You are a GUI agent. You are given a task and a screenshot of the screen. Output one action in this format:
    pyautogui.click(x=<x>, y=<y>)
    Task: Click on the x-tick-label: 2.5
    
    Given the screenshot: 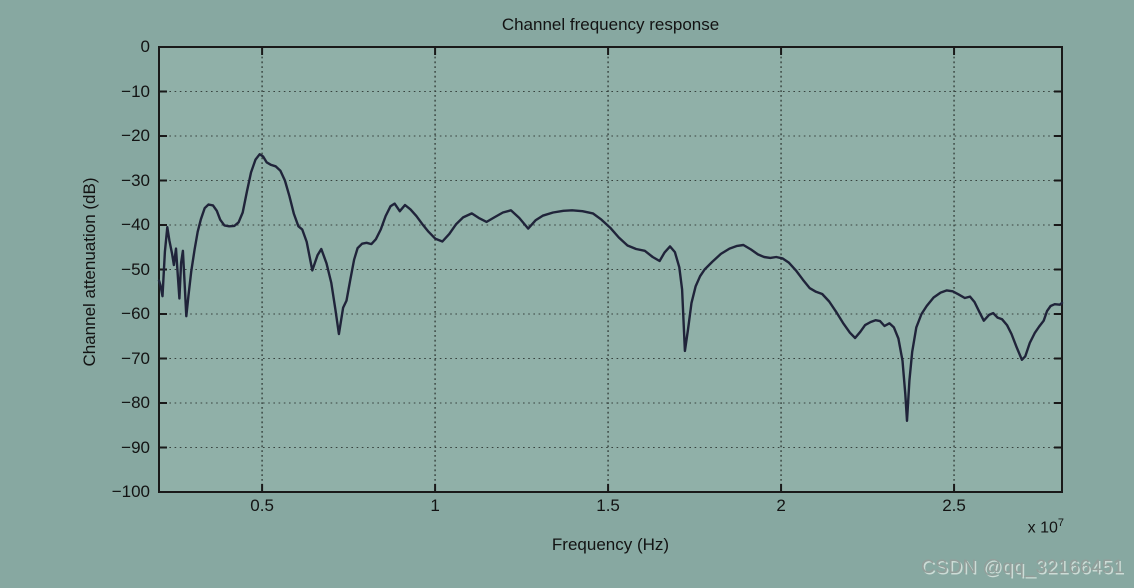 What is the action you would take?
    pyautogui.click(x=954, y=505)
    